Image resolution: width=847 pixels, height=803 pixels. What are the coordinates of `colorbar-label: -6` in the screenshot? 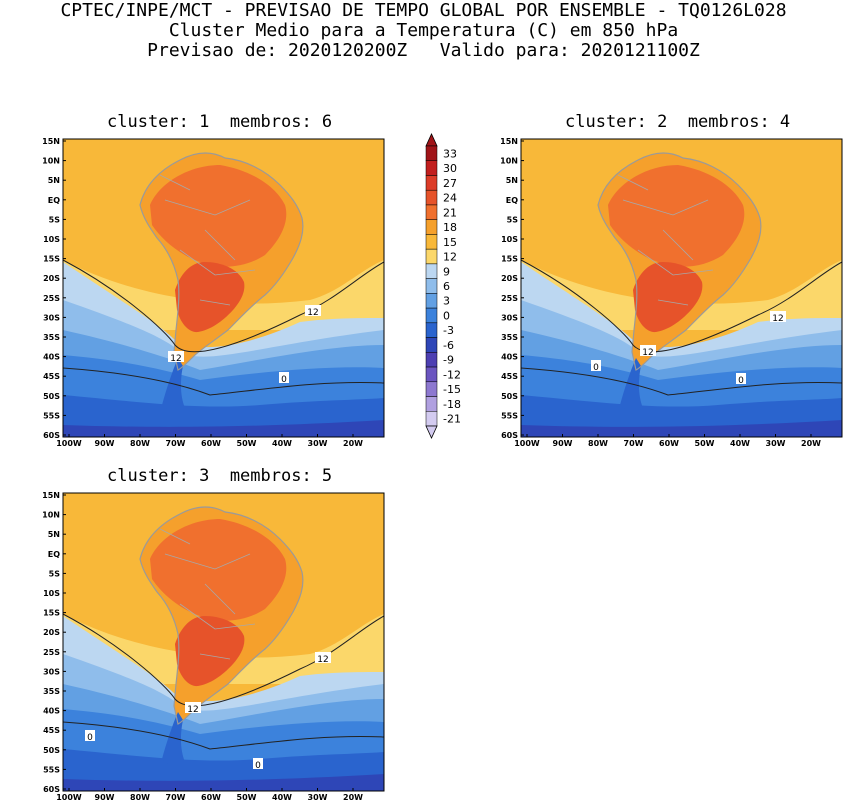 It's located at (448, 345).